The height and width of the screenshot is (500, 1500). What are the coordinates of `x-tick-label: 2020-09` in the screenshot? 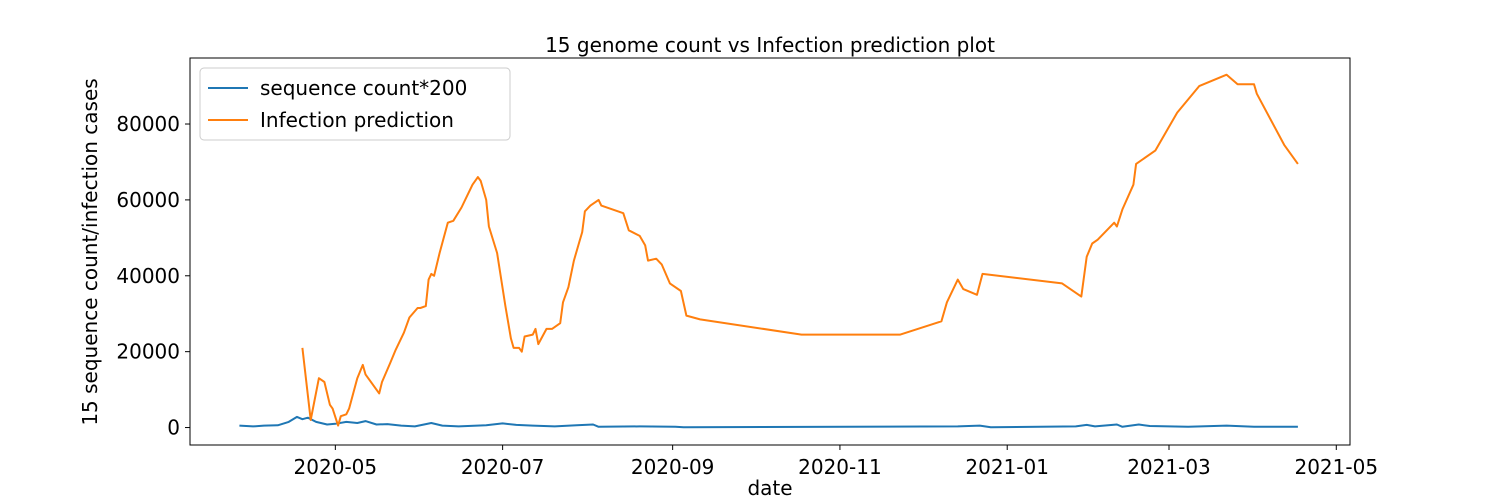 It's located at (673, 467).